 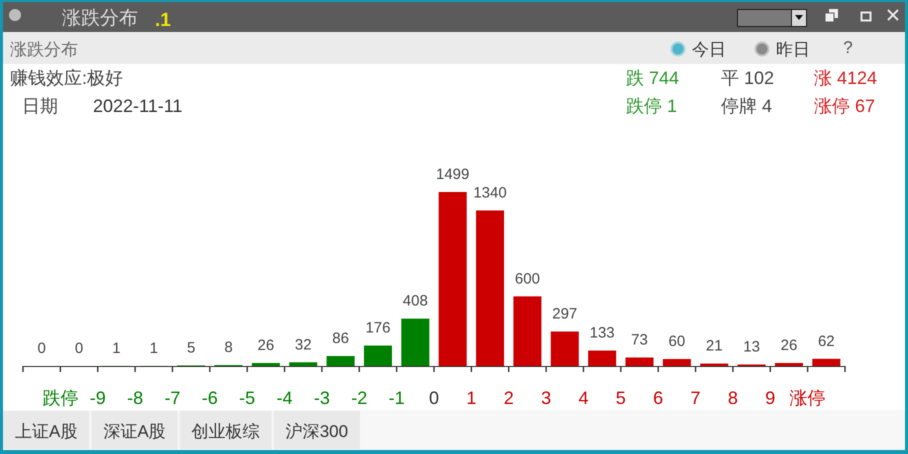 What do you see at coordinates (677, 341) in the screenshot?
I see `data-label: 60` at bounding box center [677, 341].